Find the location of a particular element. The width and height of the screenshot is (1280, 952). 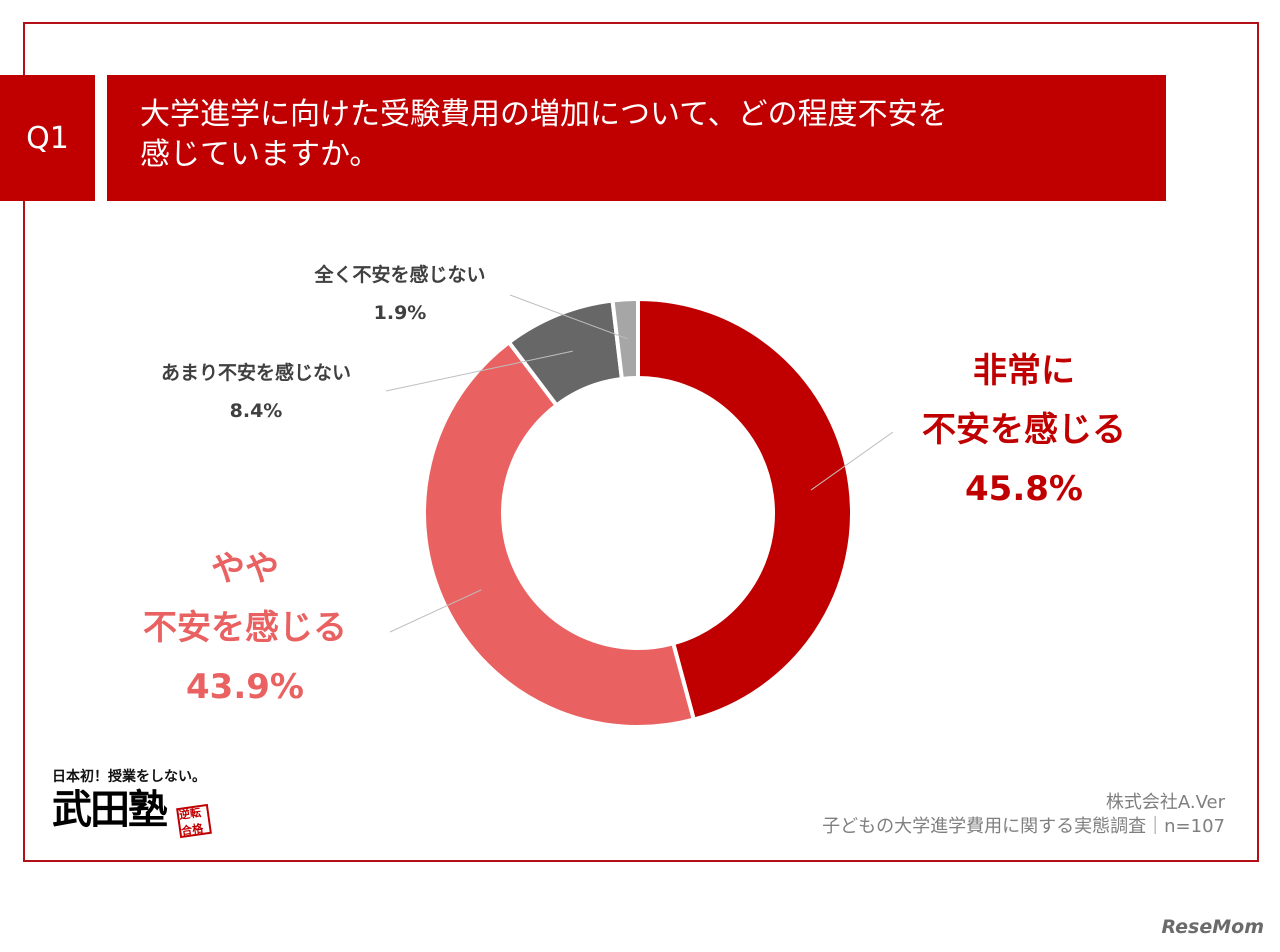

label-little-pct: 8.4% is located at coordinates (256, 411).